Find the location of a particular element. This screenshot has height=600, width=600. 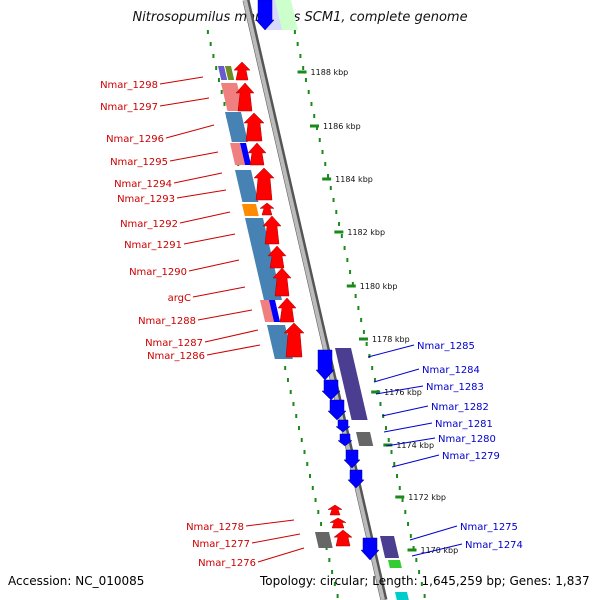

left-gene-label: Nmar_1295 is located at coordinates (139, 162).